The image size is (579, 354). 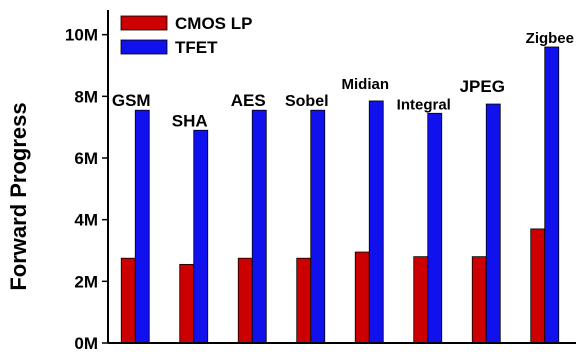 I want to click on y-tick-label: 2M, so click(x=86, y=281).